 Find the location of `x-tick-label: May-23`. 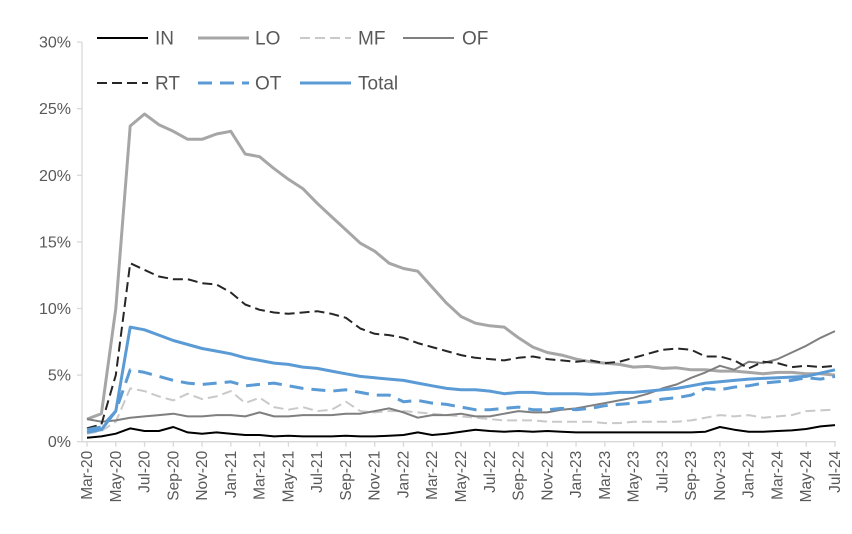

x-tick-label: May-23 is located at coordinates (634, 477).